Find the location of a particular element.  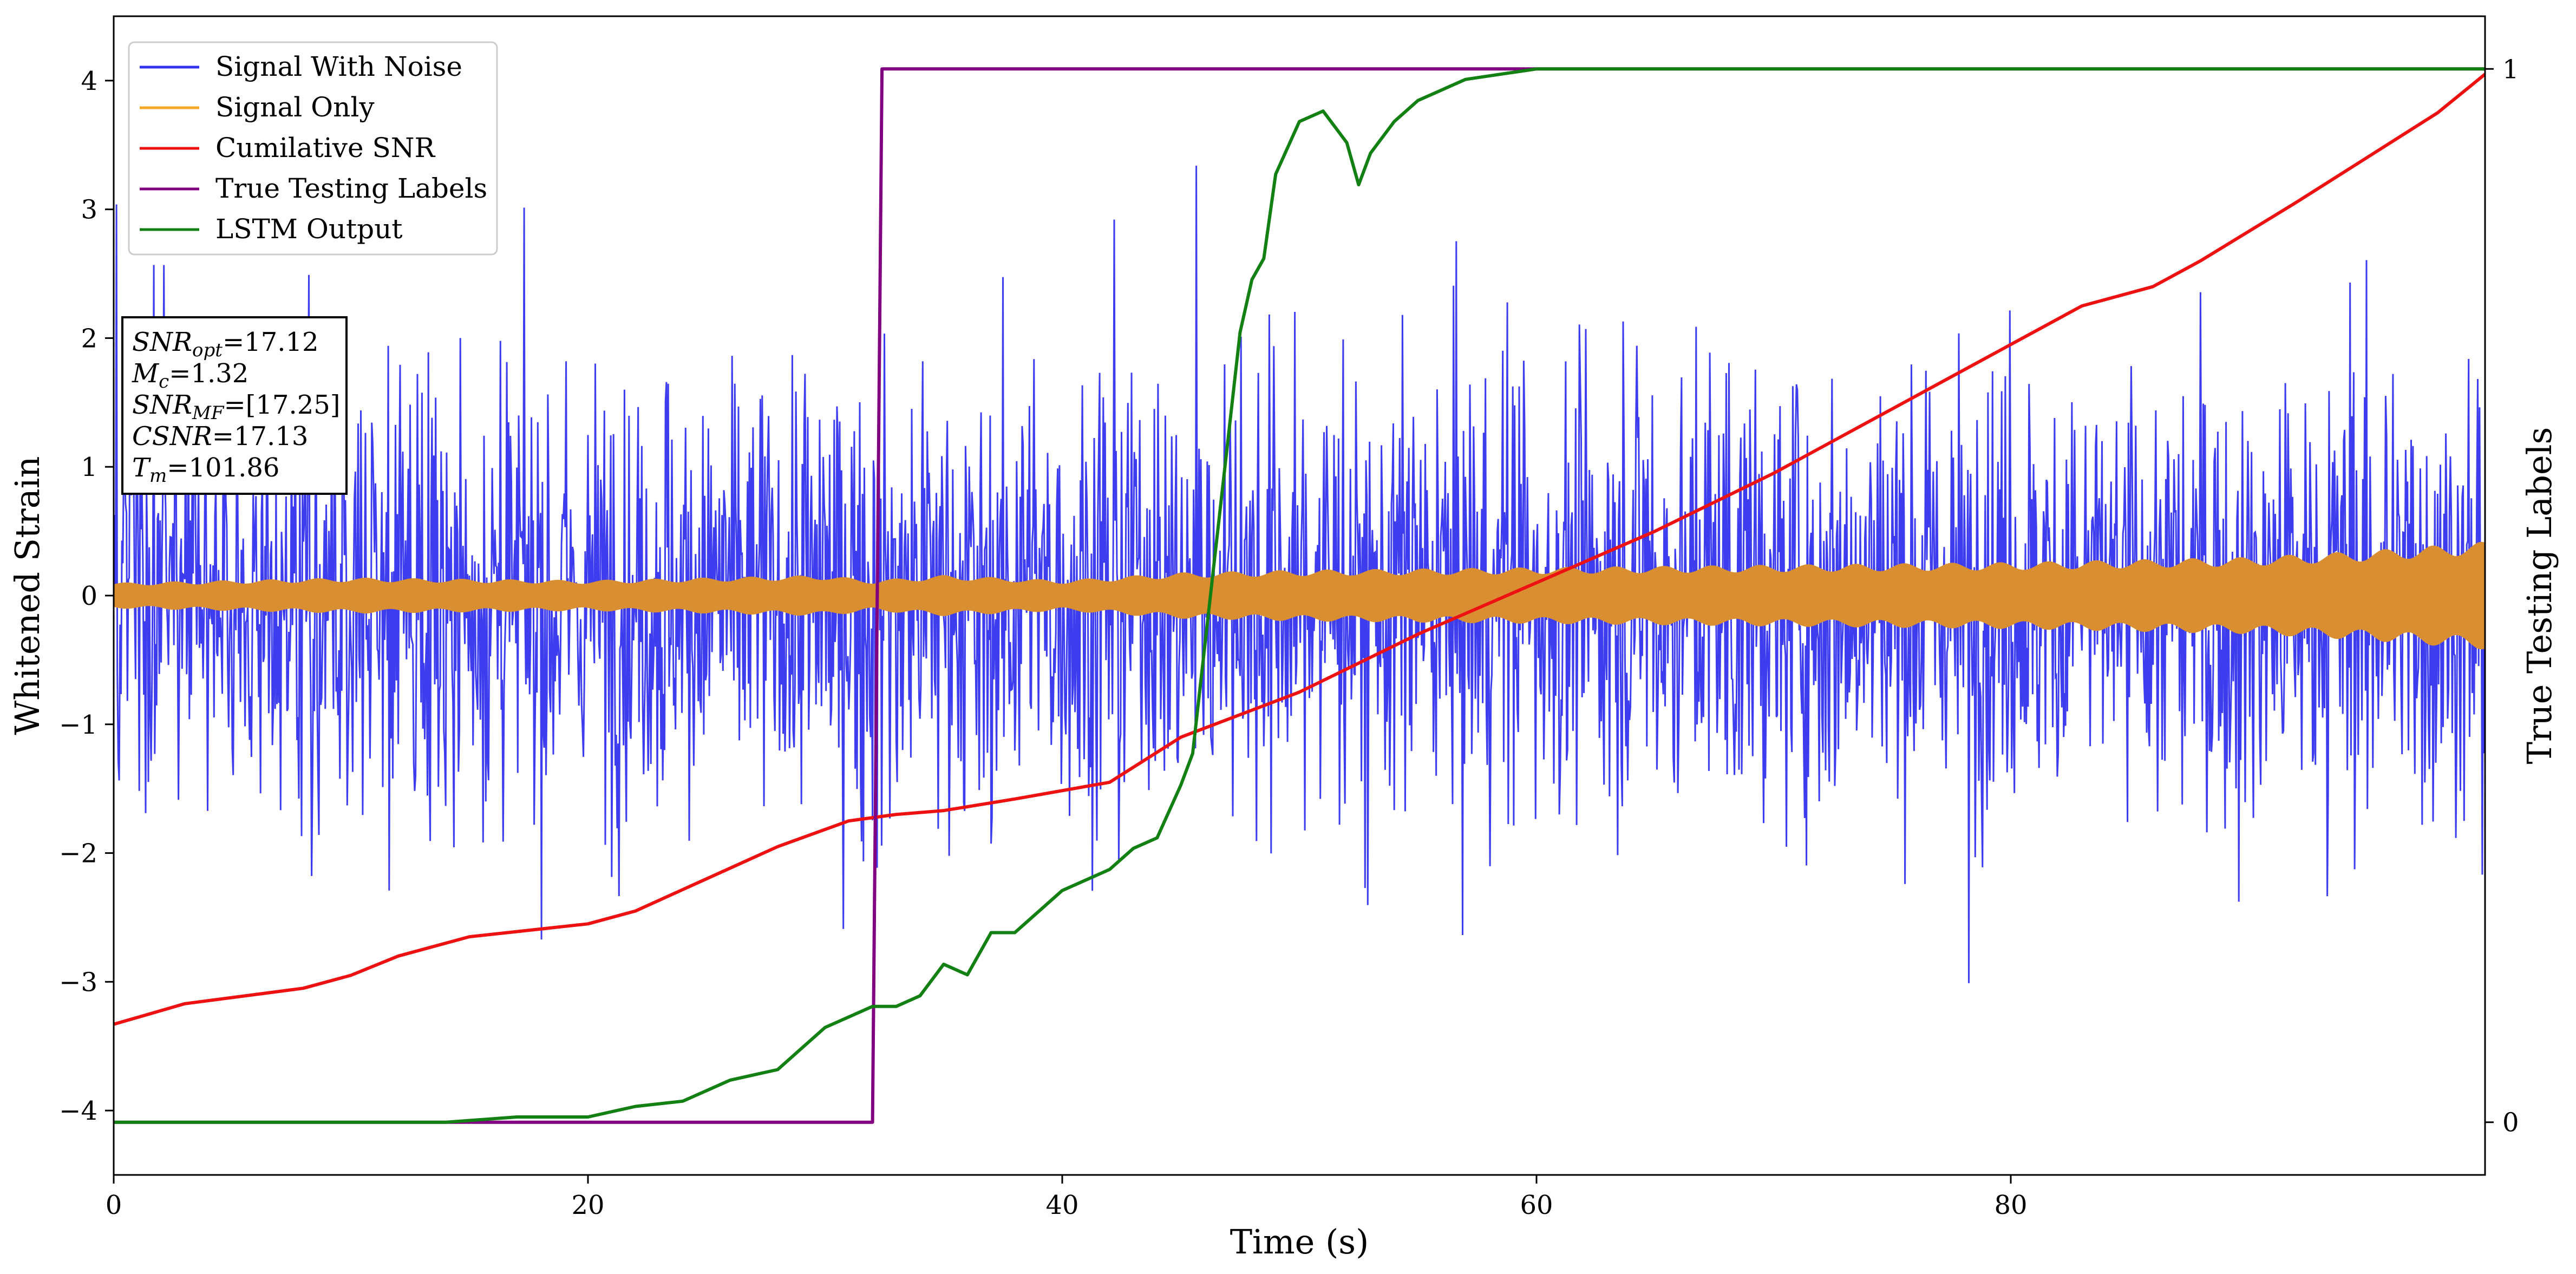

y-tick-label: −2 is located at coordinates (78, 854).